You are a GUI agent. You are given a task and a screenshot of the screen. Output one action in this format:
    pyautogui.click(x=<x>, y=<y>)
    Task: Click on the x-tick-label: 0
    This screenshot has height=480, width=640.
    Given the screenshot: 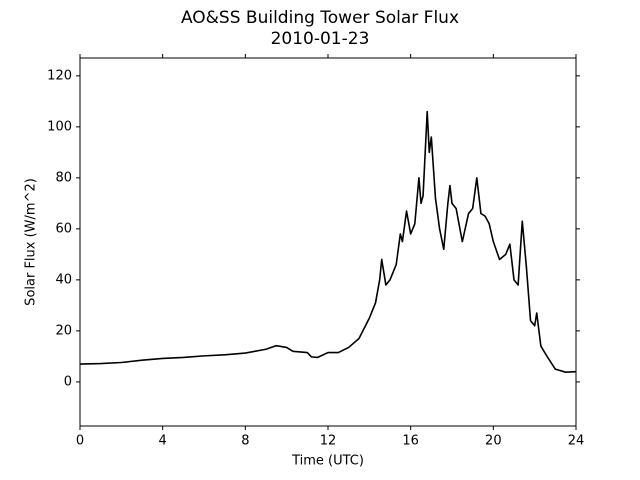 What is the action you would take?
    pyautogui.click(x=80, y=441)
    